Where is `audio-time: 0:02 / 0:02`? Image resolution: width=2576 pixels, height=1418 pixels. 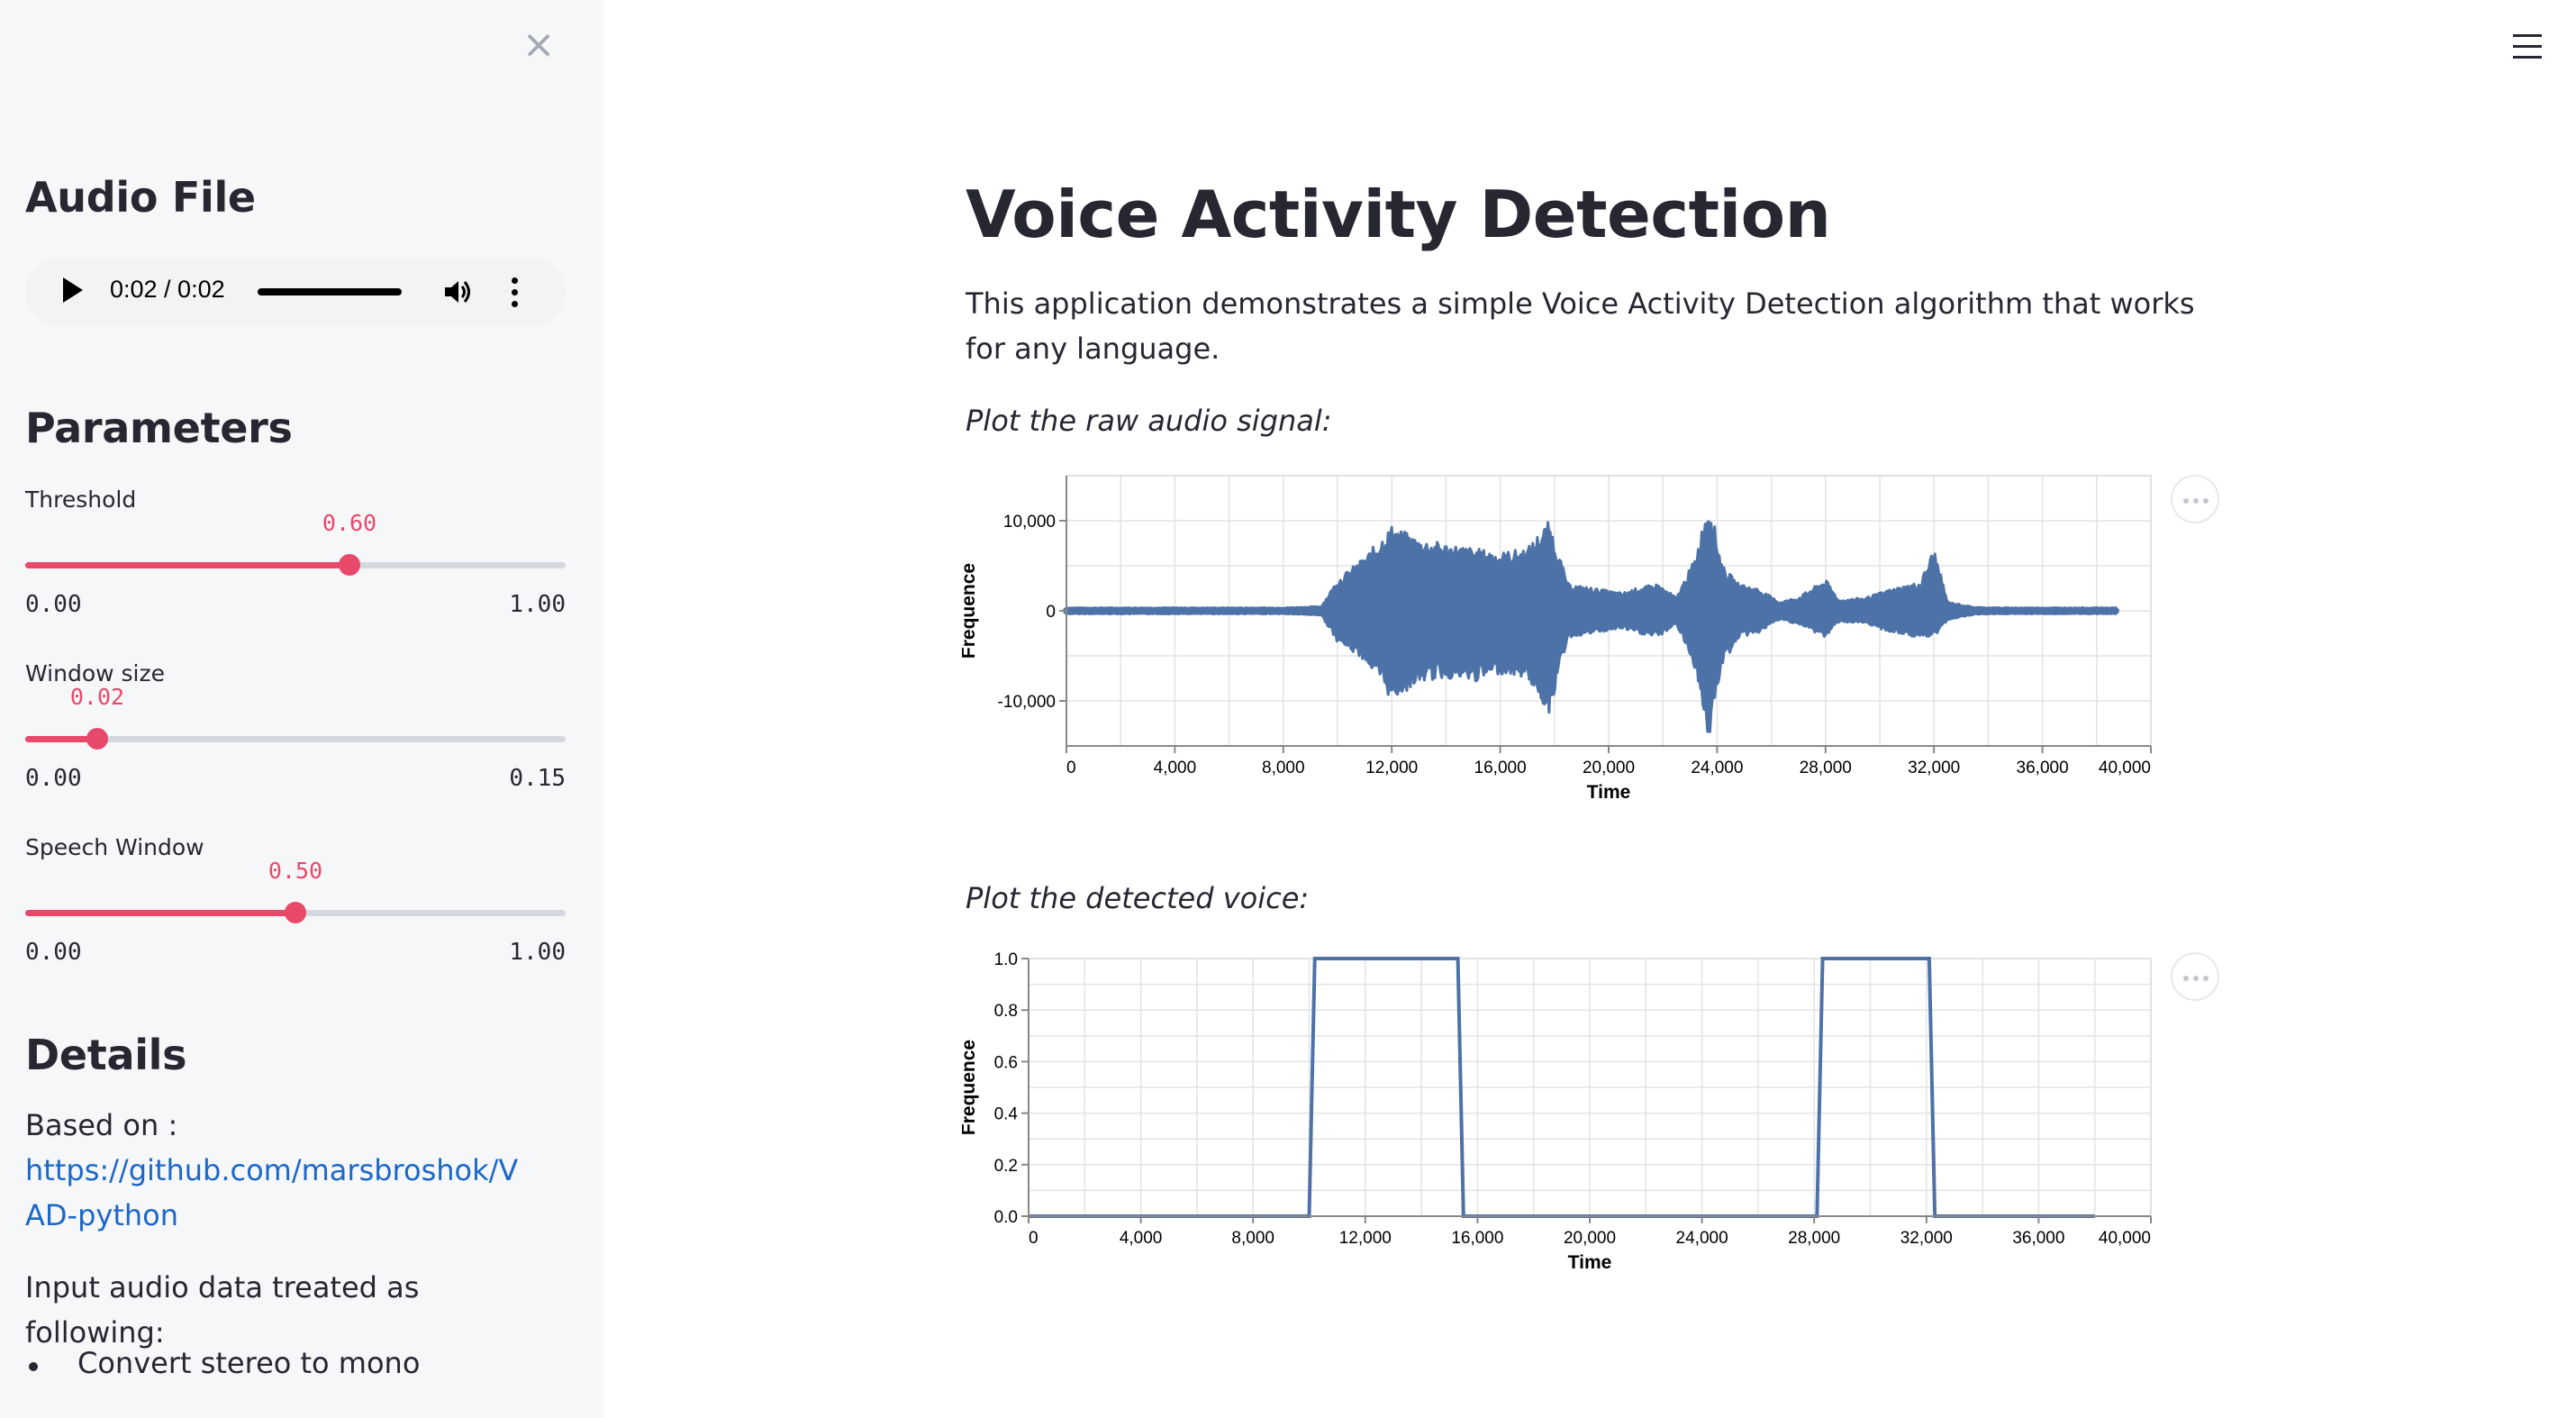
audio-time: 0:02 / 0:02 is located at coordinates (167, 289).